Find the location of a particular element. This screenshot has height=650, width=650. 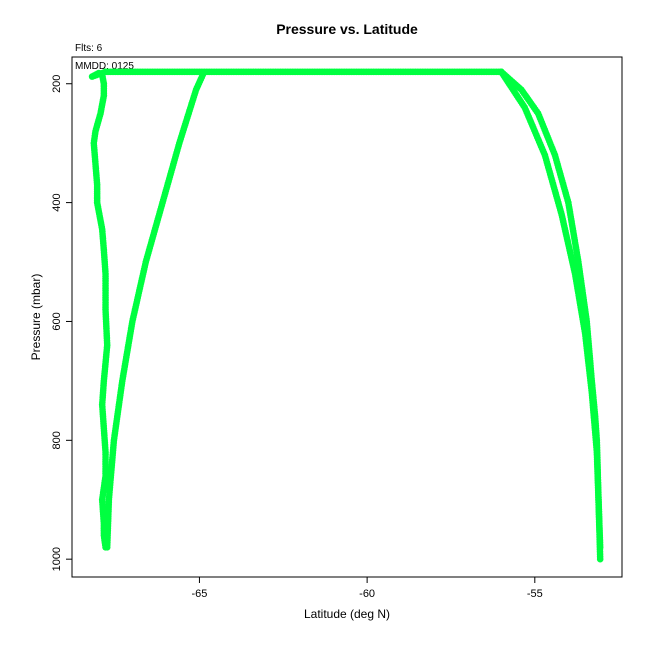

y-tick-label: 800 is located at coordinates (57, 440).